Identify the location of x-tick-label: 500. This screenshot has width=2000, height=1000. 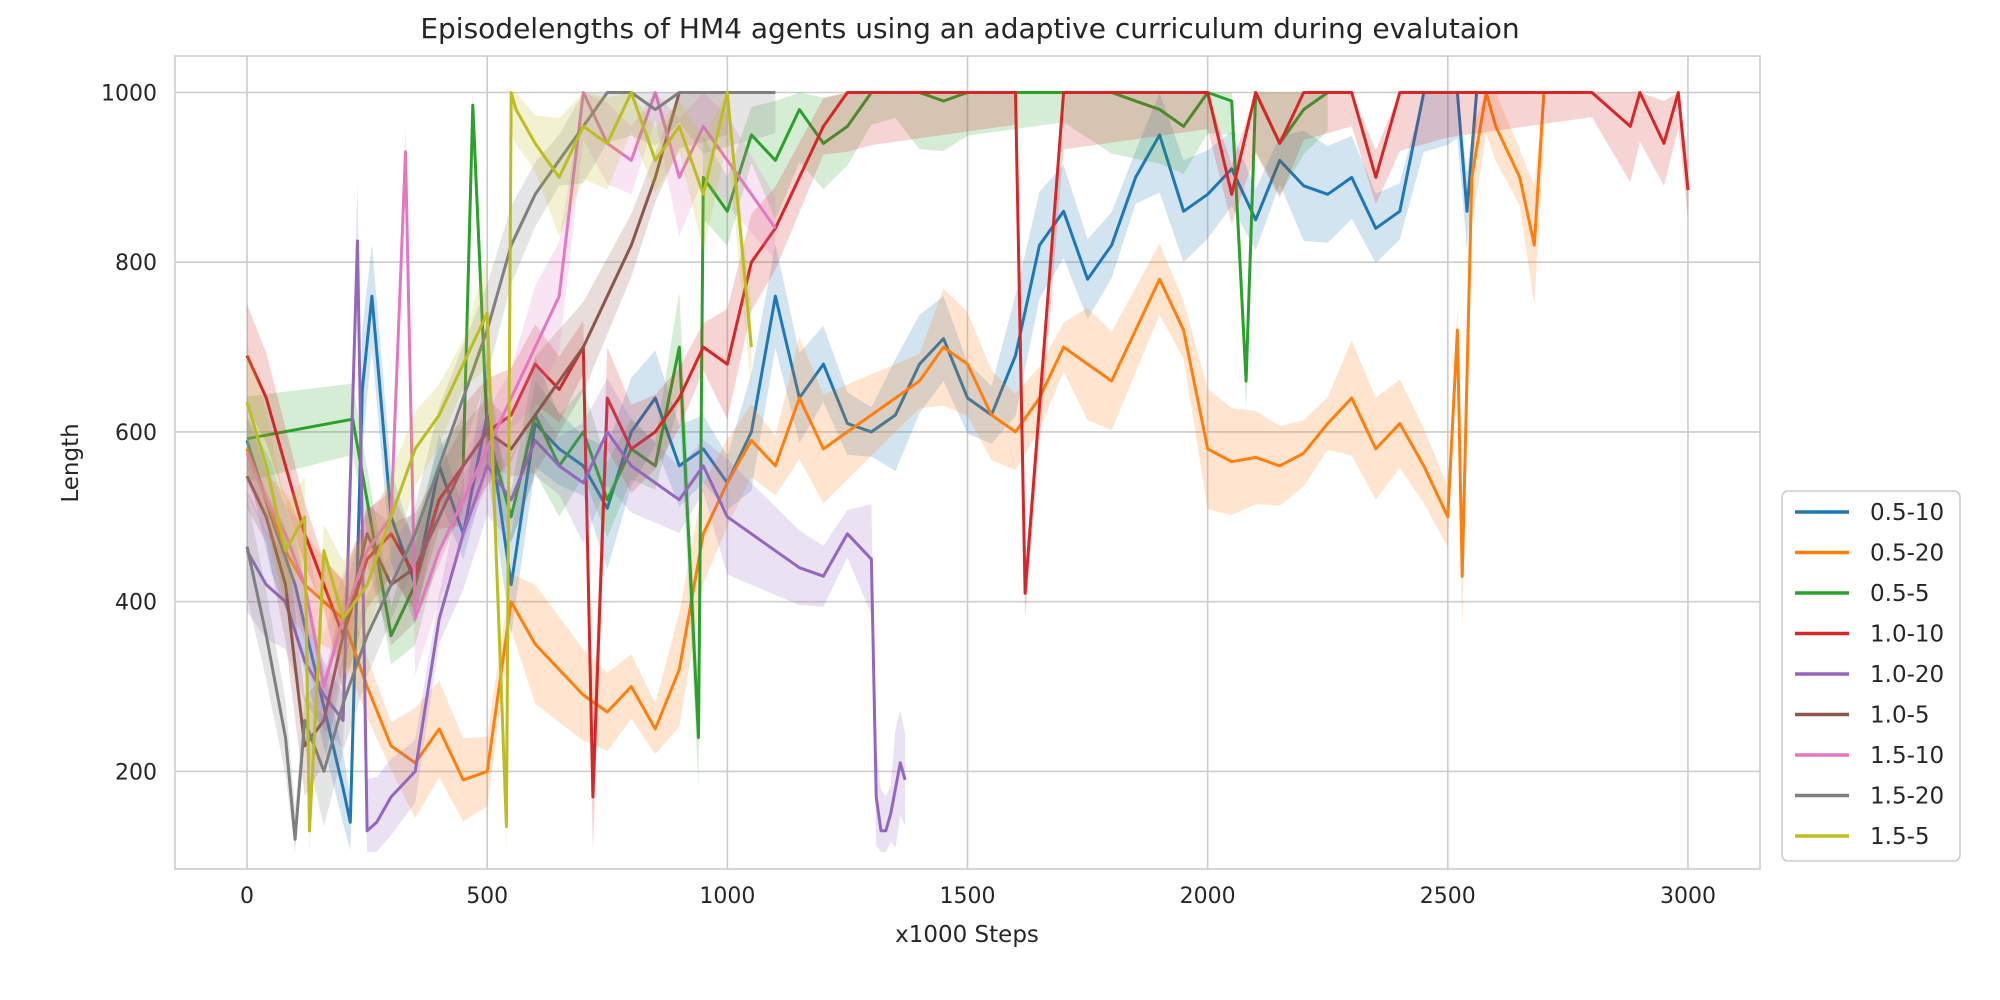
(487, 896).